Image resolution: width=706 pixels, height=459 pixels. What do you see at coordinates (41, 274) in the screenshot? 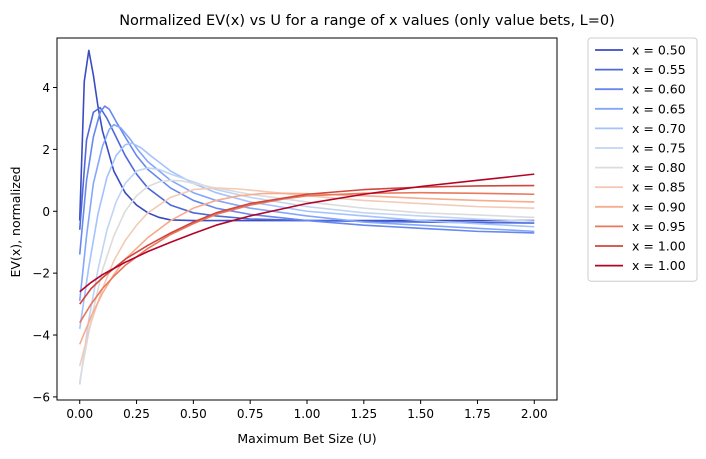
I see `y-tick-label: −2` at bounding box center [41, 274].